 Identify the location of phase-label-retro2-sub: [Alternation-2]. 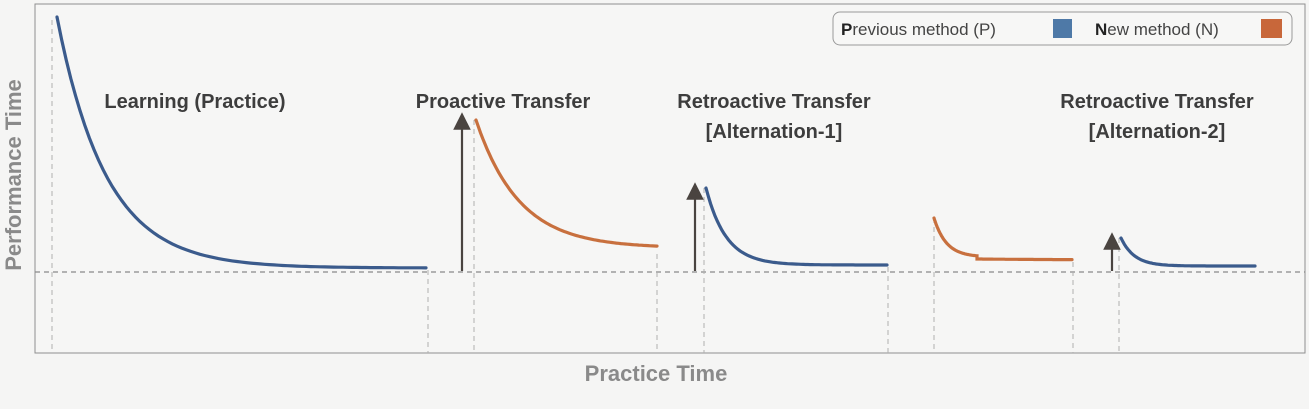
(1157, 132).